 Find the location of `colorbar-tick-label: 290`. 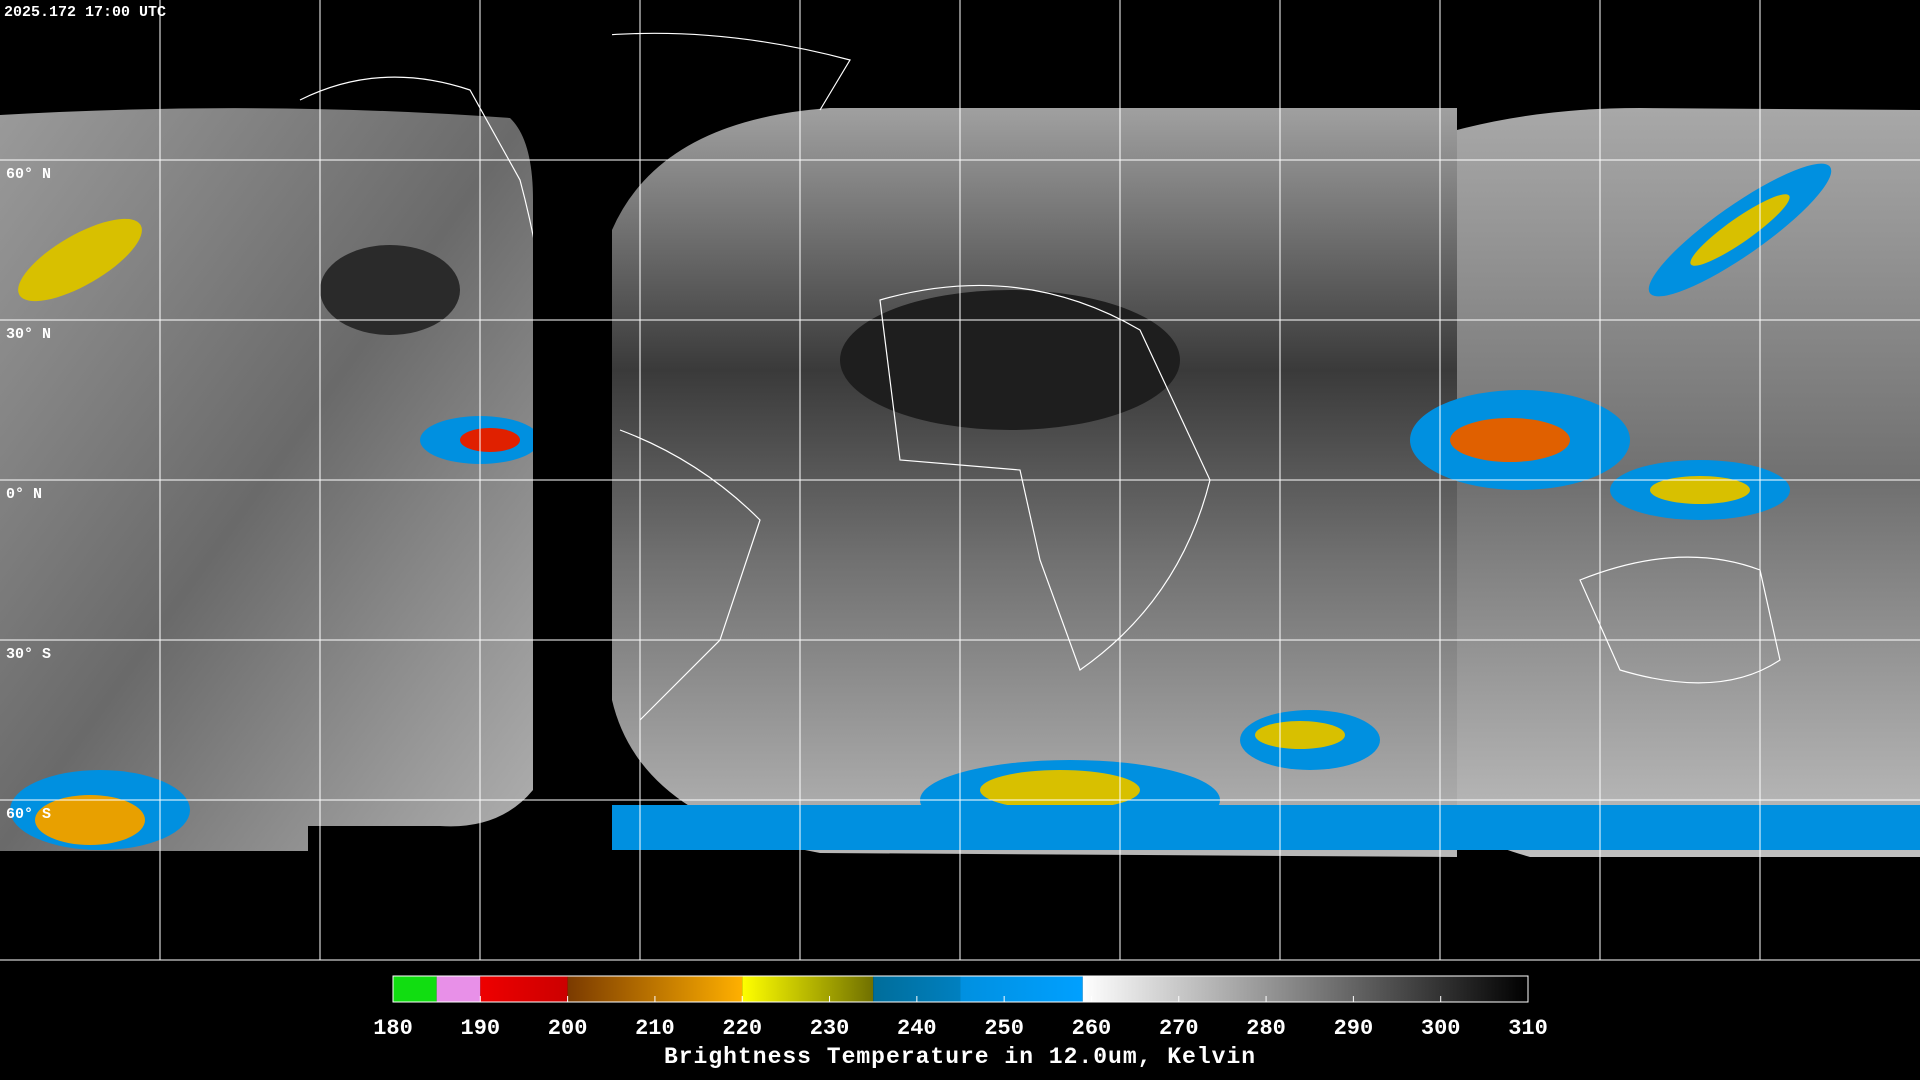

colorbar-tick-label: 290 is located at coordinates (1354, 1028).